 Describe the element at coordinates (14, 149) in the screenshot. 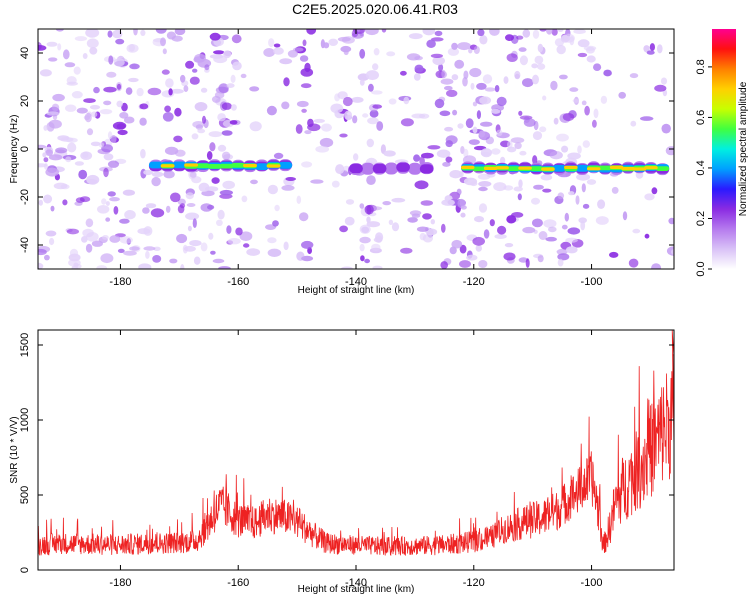

I see `spectrogram-ylabel: Frequency (Hz)` at that location.